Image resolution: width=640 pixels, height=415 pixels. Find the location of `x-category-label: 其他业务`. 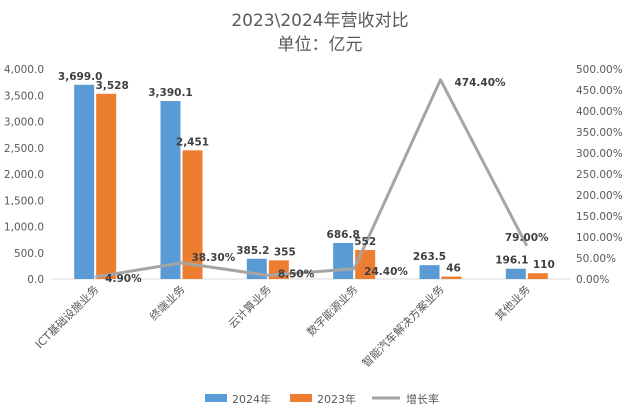

x-category-label: 其他业务 is located at coordinates (513, 303).